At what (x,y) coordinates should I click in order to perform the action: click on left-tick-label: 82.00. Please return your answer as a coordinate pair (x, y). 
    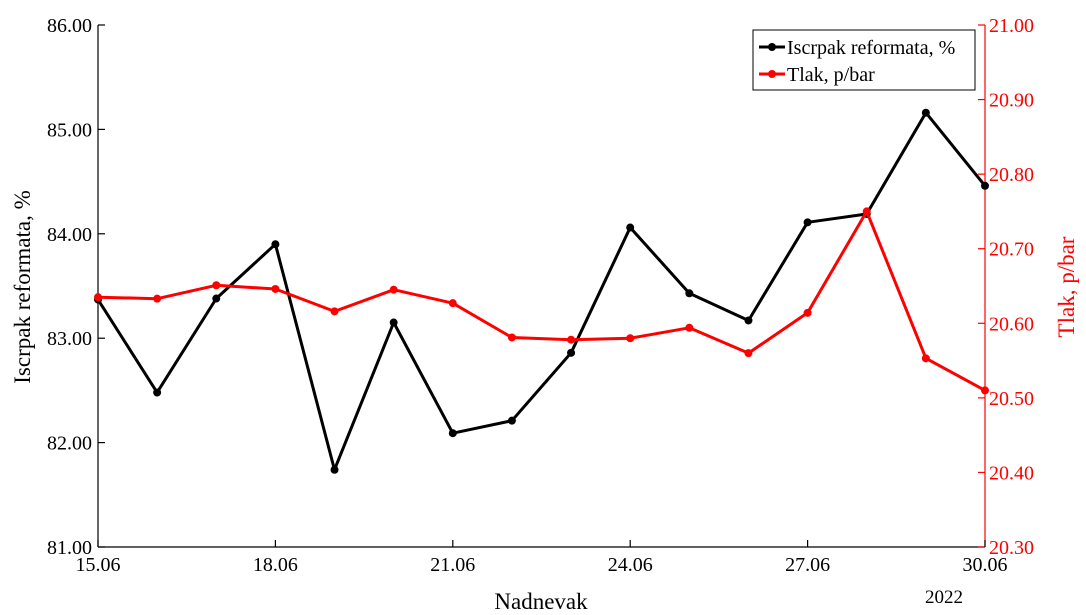
    Looking at the image, I should click on (69, 444).